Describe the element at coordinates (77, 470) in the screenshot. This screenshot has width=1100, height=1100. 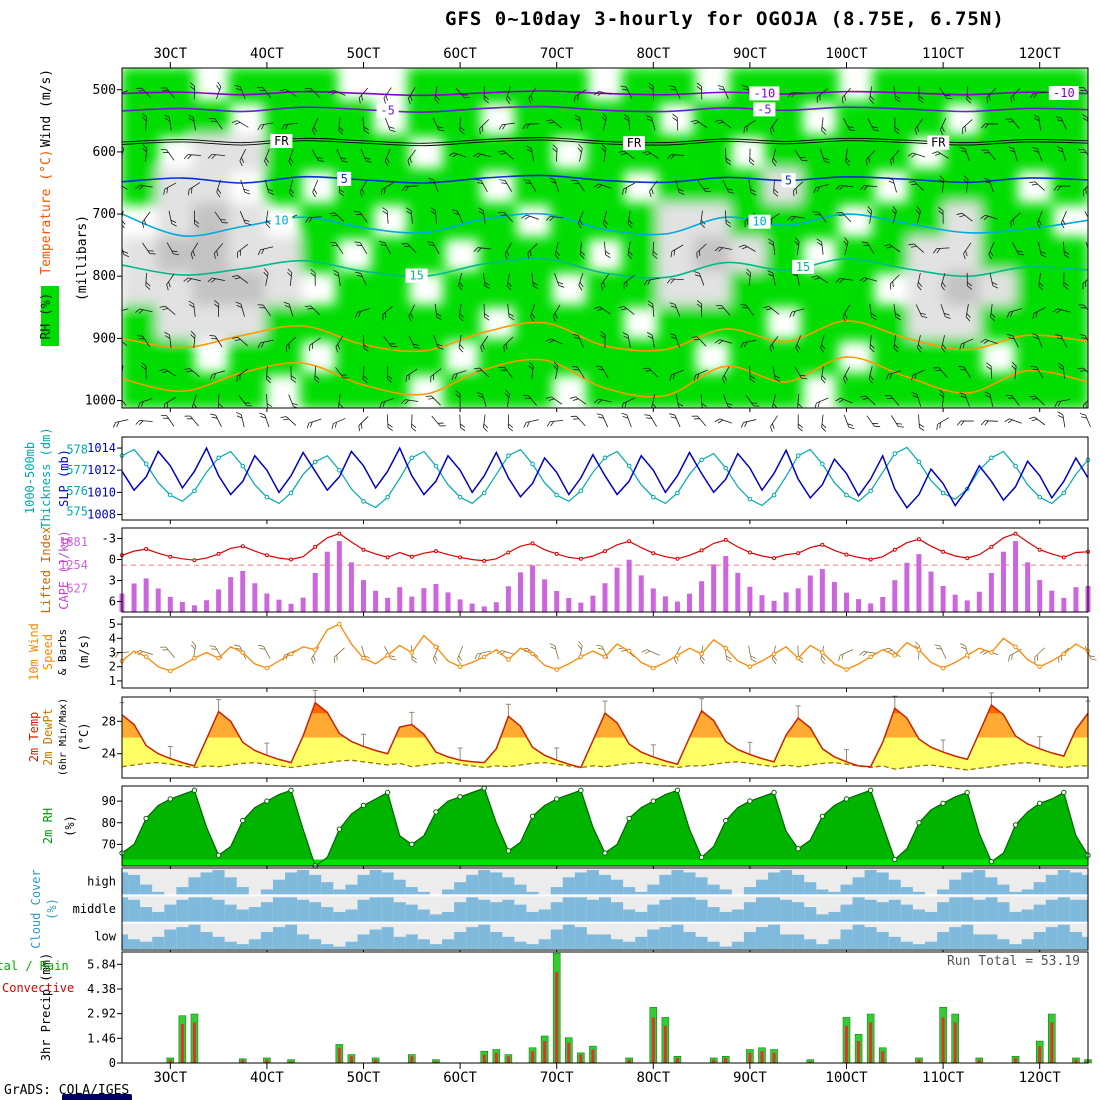
I see `y-tick-label: 577` at that location.